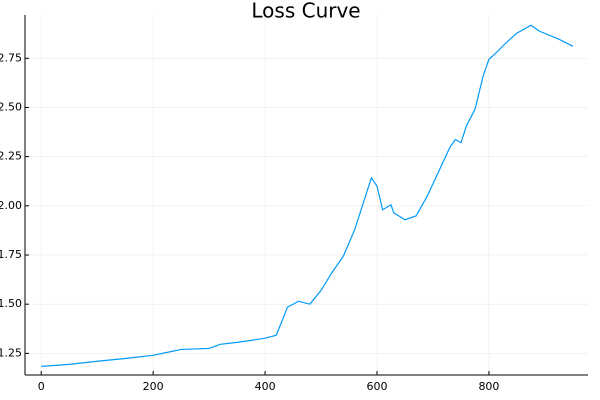 This screenshot has width=600, height=400. I want to click on y-tick-label: 2.50, so click(11, 106).